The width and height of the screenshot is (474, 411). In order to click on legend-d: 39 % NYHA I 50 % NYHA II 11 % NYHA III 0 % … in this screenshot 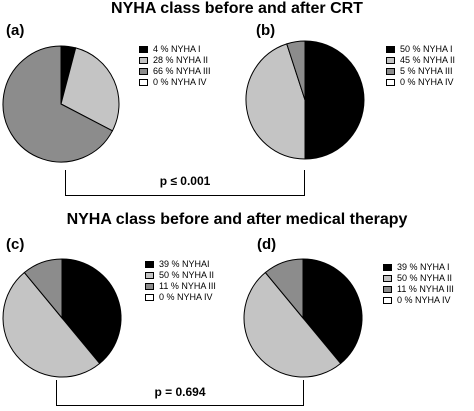, I will do `click(418, 284)`.